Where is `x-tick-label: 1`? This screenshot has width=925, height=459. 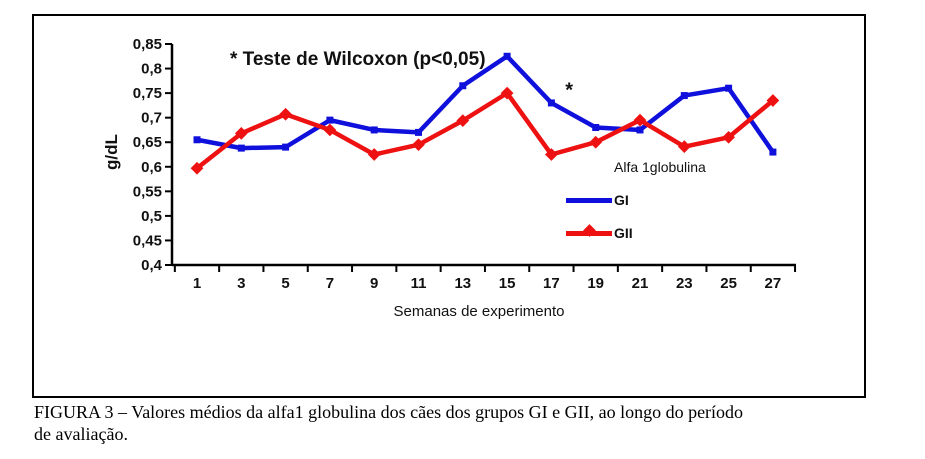 x-tick-label: 1 is located at coordinates (197, 283).